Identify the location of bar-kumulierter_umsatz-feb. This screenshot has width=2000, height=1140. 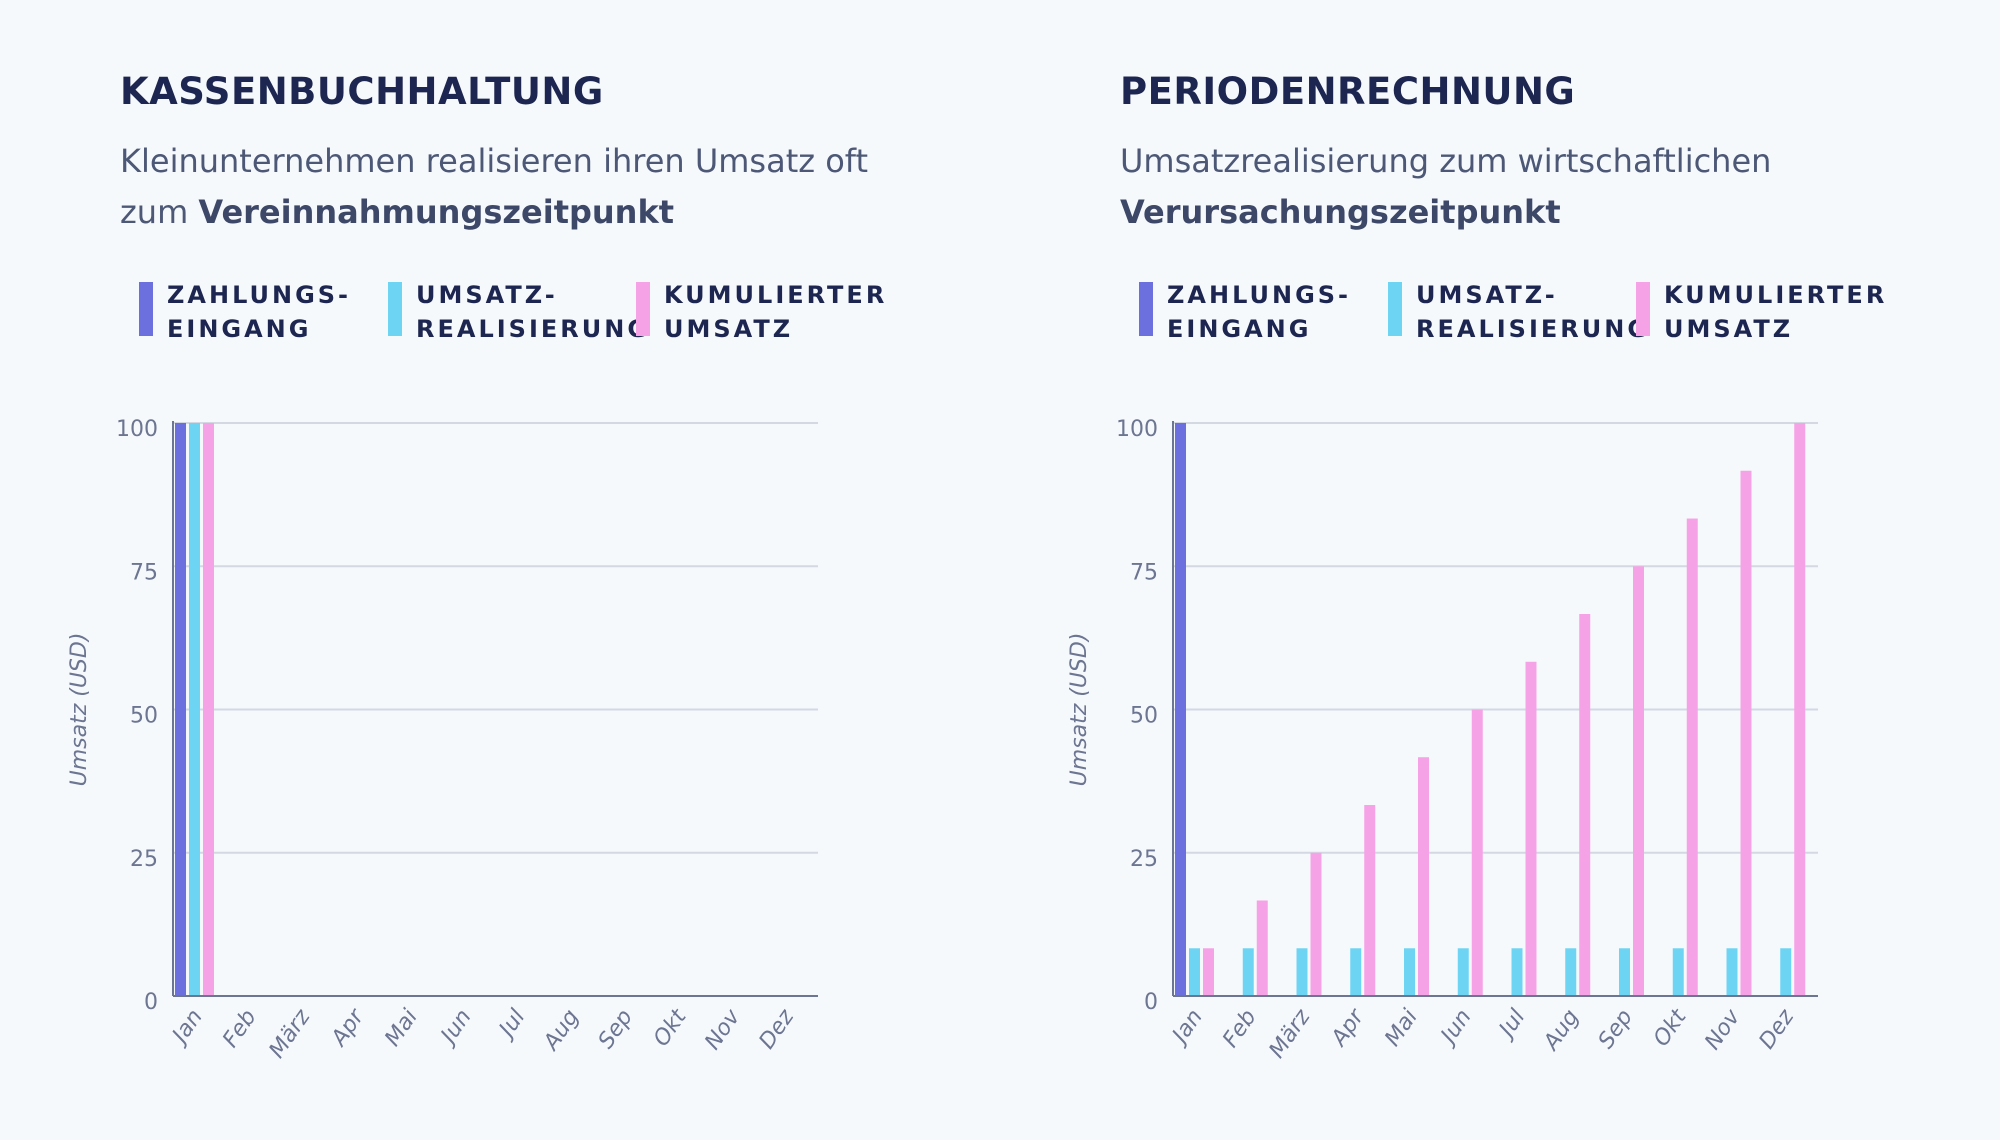
(1262, 948).